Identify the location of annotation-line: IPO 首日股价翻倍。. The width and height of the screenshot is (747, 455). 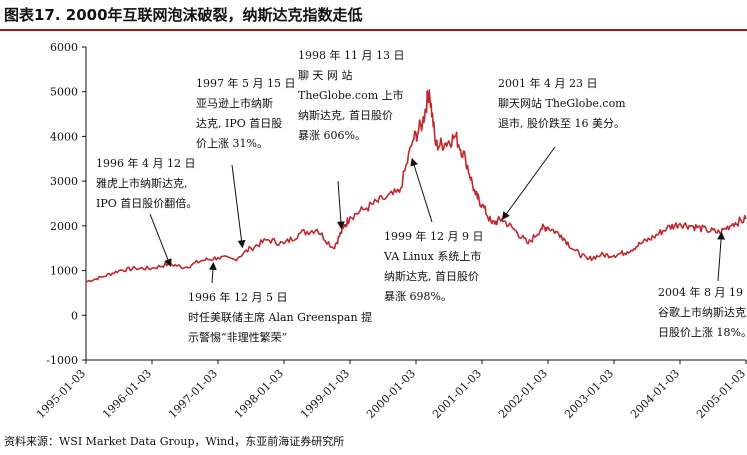
(147, 203).